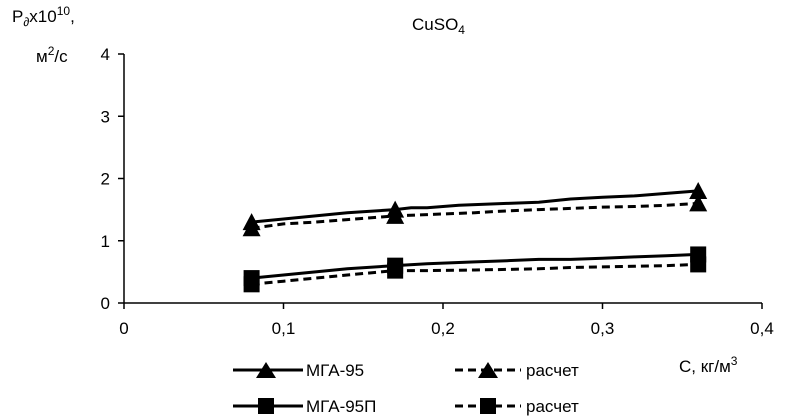 This screenshot has width=786, height=419. Describe the element at coordinates (298, 370) in the screenshot. I see `legend-item-mga95: МГА-95` at that location.